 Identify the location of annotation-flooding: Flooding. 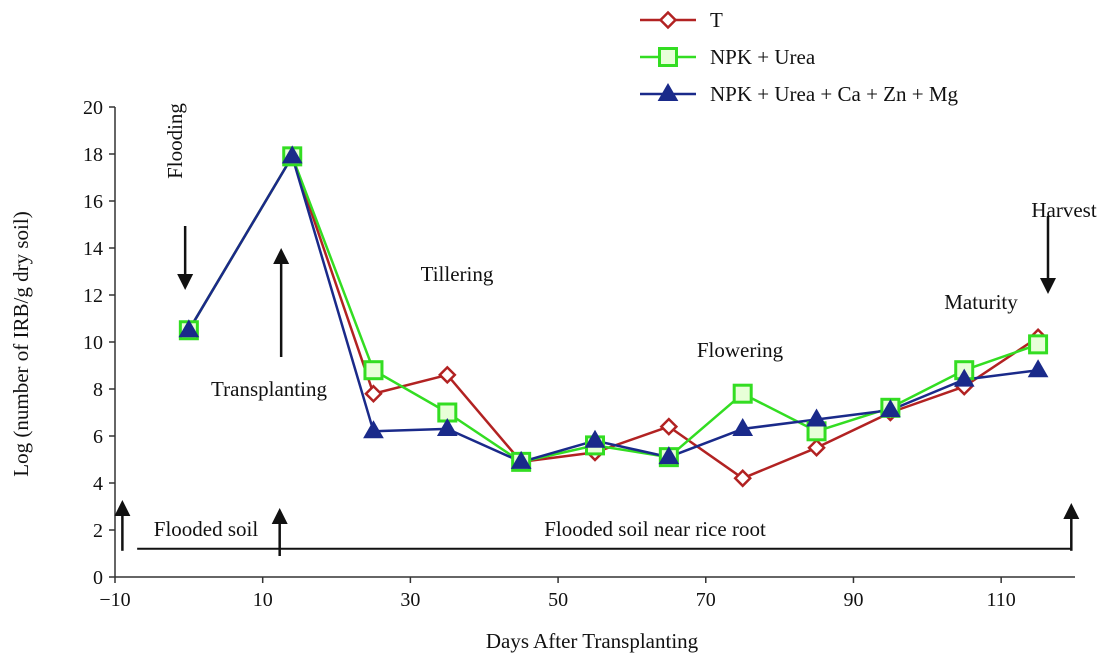
(175, 141).